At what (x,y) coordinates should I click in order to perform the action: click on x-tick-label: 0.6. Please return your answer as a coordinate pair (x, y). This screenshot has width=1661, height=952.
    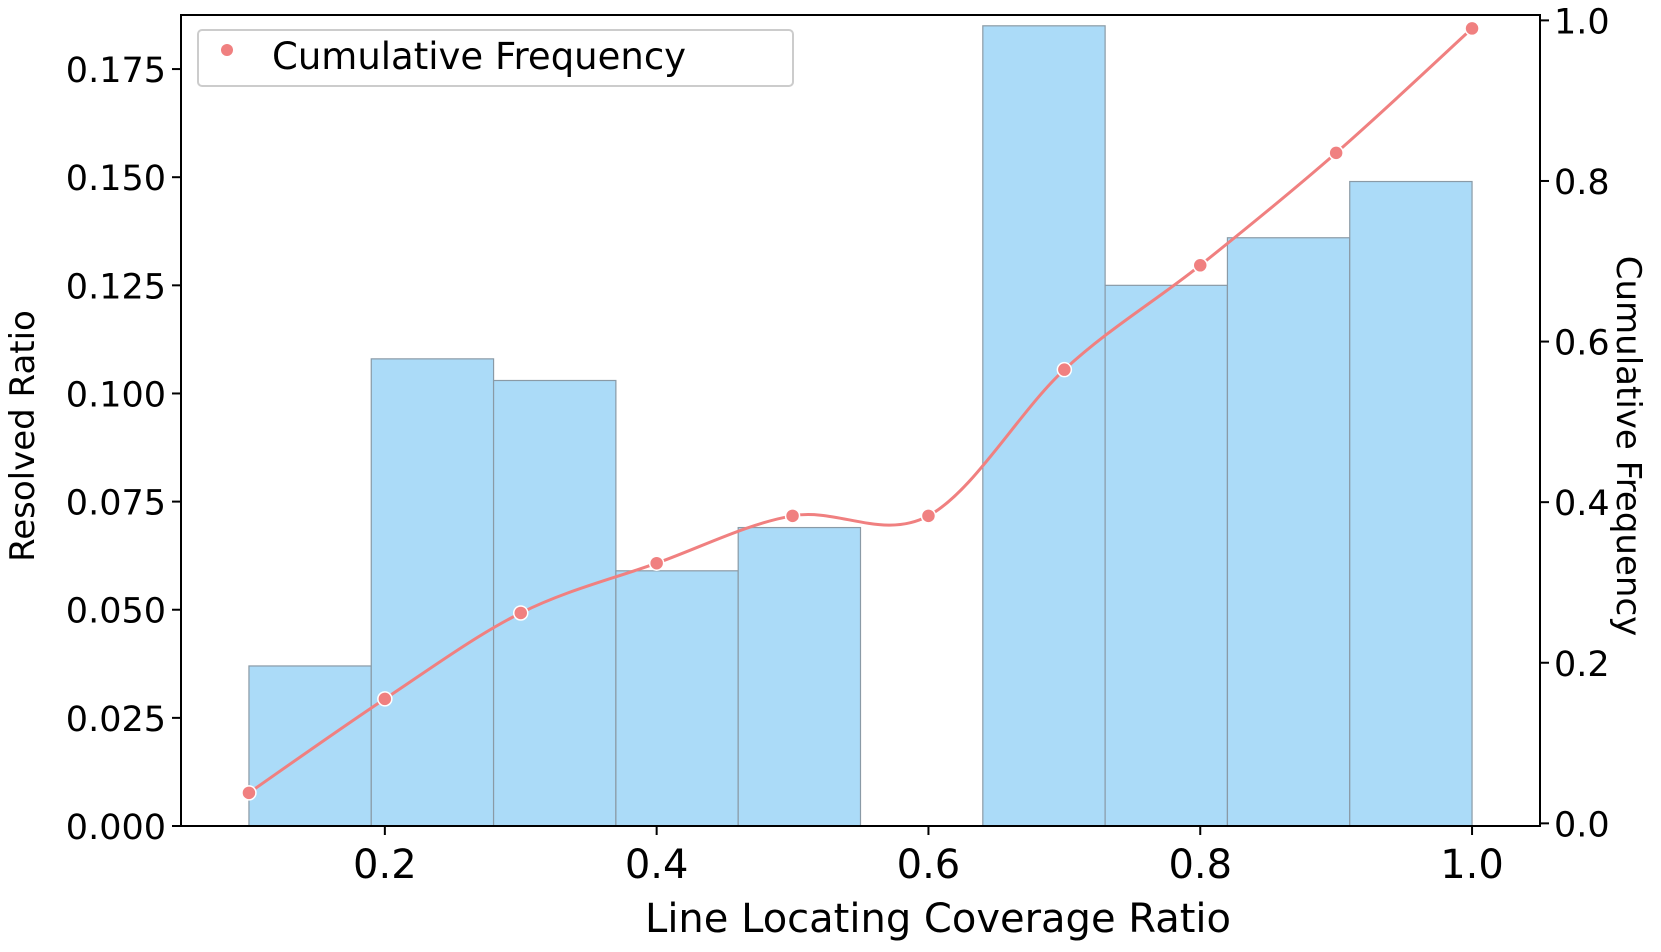
    Looking at the image, I should click on (929, 865).